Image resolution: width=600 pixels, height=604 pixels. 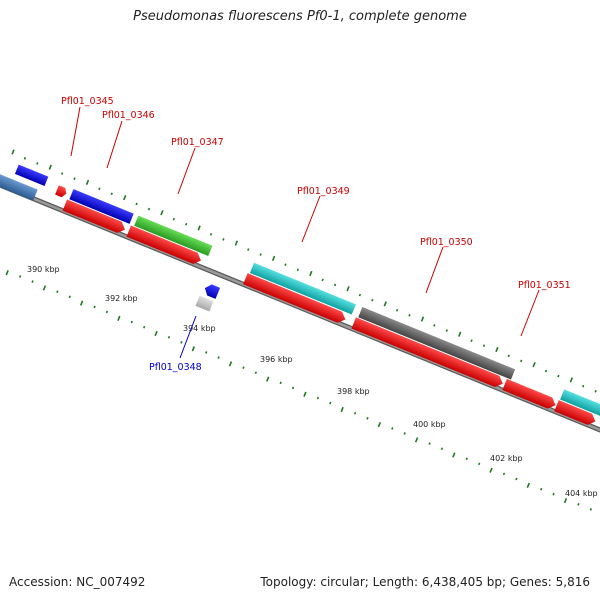 I want to click on ruler-label-396: 396 kbp, so click(x=276, y=359).